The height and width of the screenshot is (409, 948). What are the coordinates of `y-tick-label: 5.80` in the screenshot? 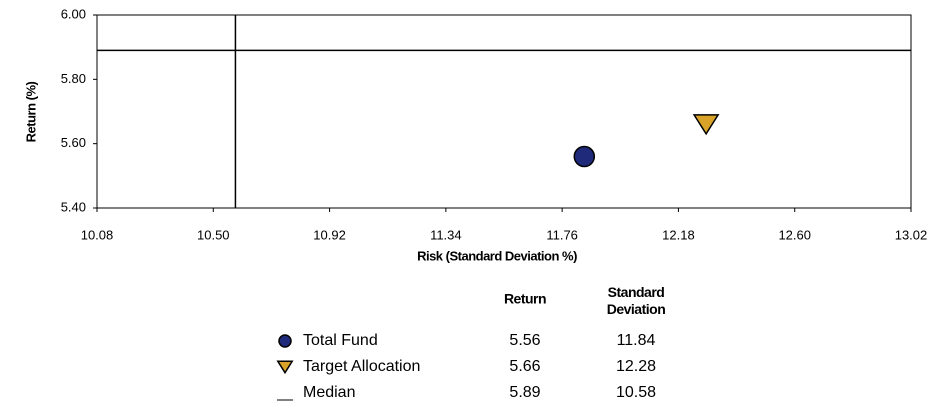 It's located at (73, 78).